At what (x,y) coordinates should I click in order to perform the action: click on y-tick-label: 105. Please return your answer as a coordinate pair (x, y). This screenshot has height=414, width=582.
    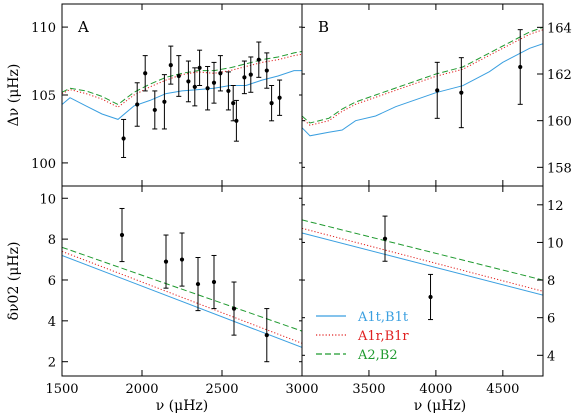
    Looking at the image, I should click on (43, 96).